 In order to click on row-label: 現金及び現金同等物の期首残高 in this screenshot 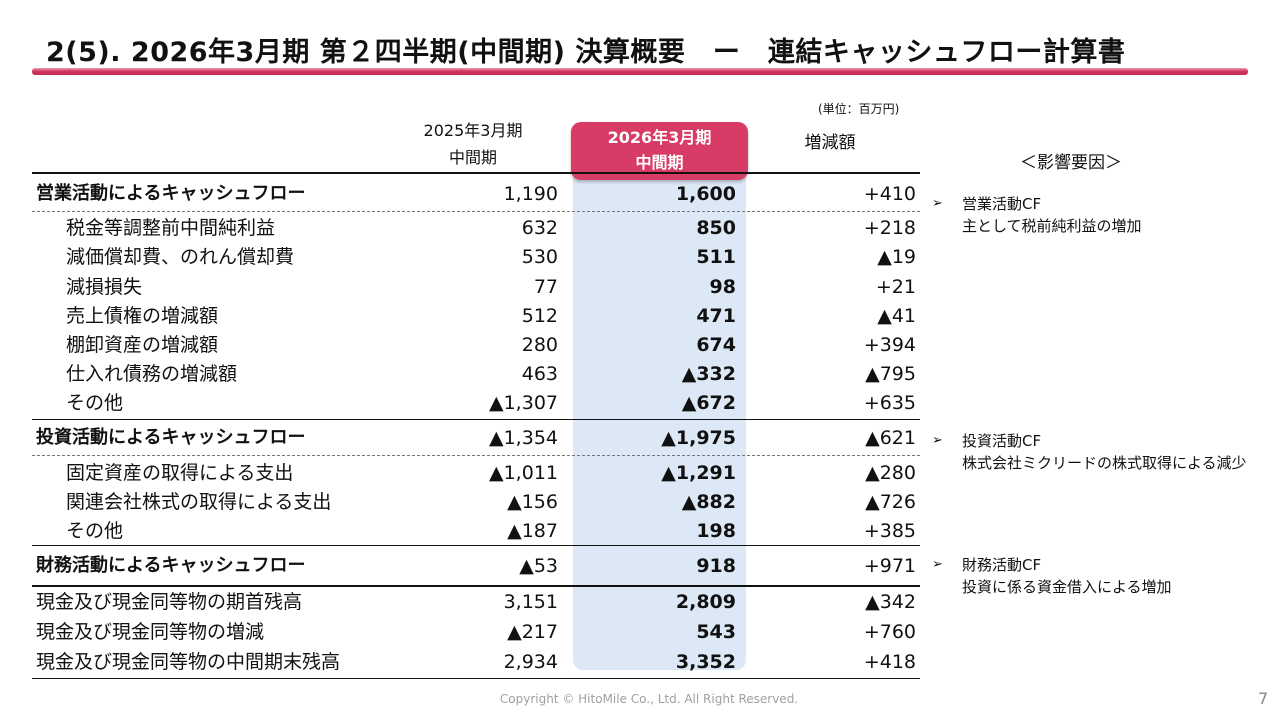, I will do `click(169, 602)`.